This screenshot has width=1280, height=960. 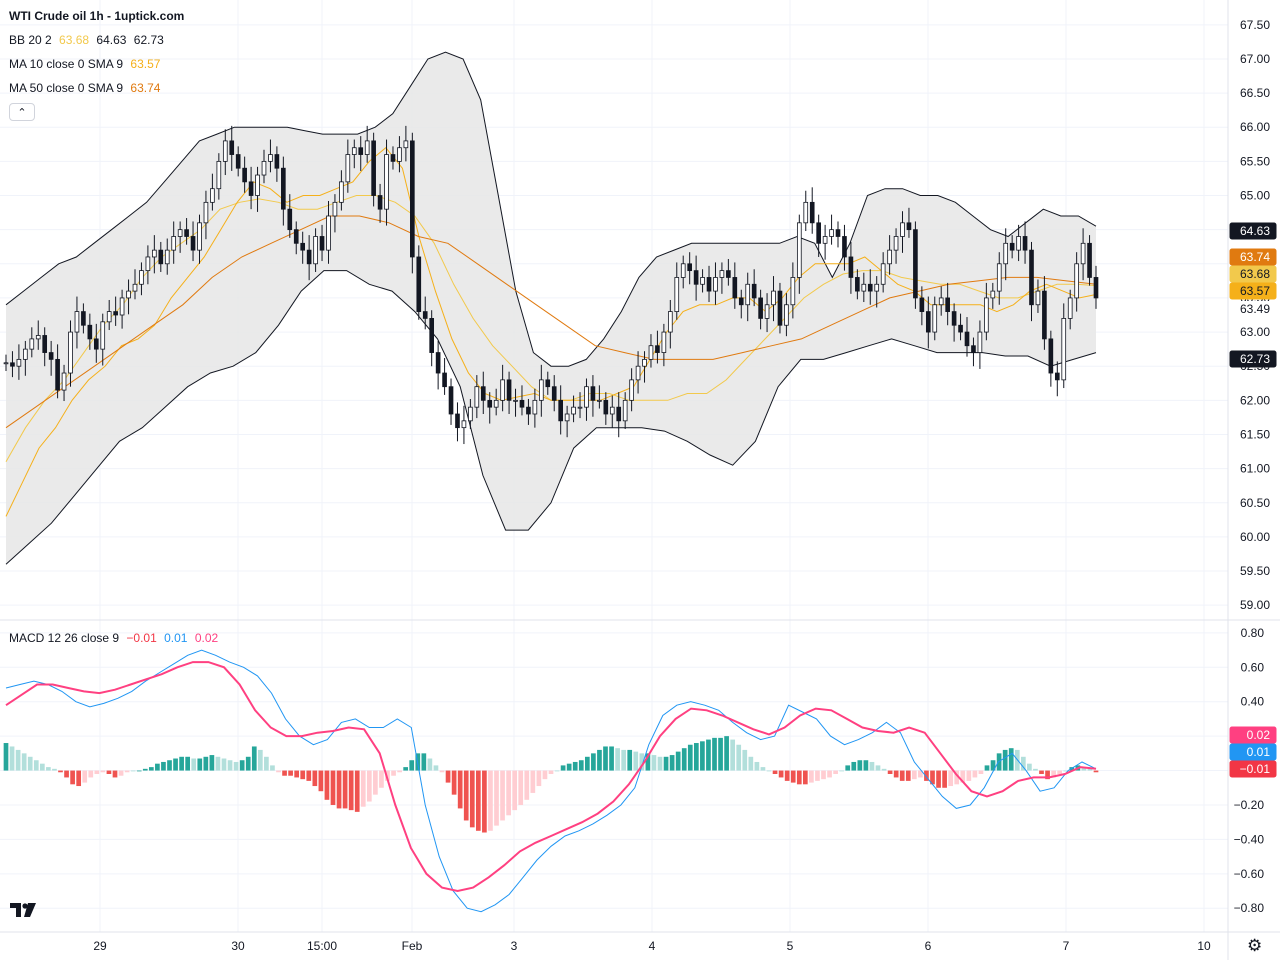 I want to click on tradingview-logo-mark, so click(x=23, y=910).